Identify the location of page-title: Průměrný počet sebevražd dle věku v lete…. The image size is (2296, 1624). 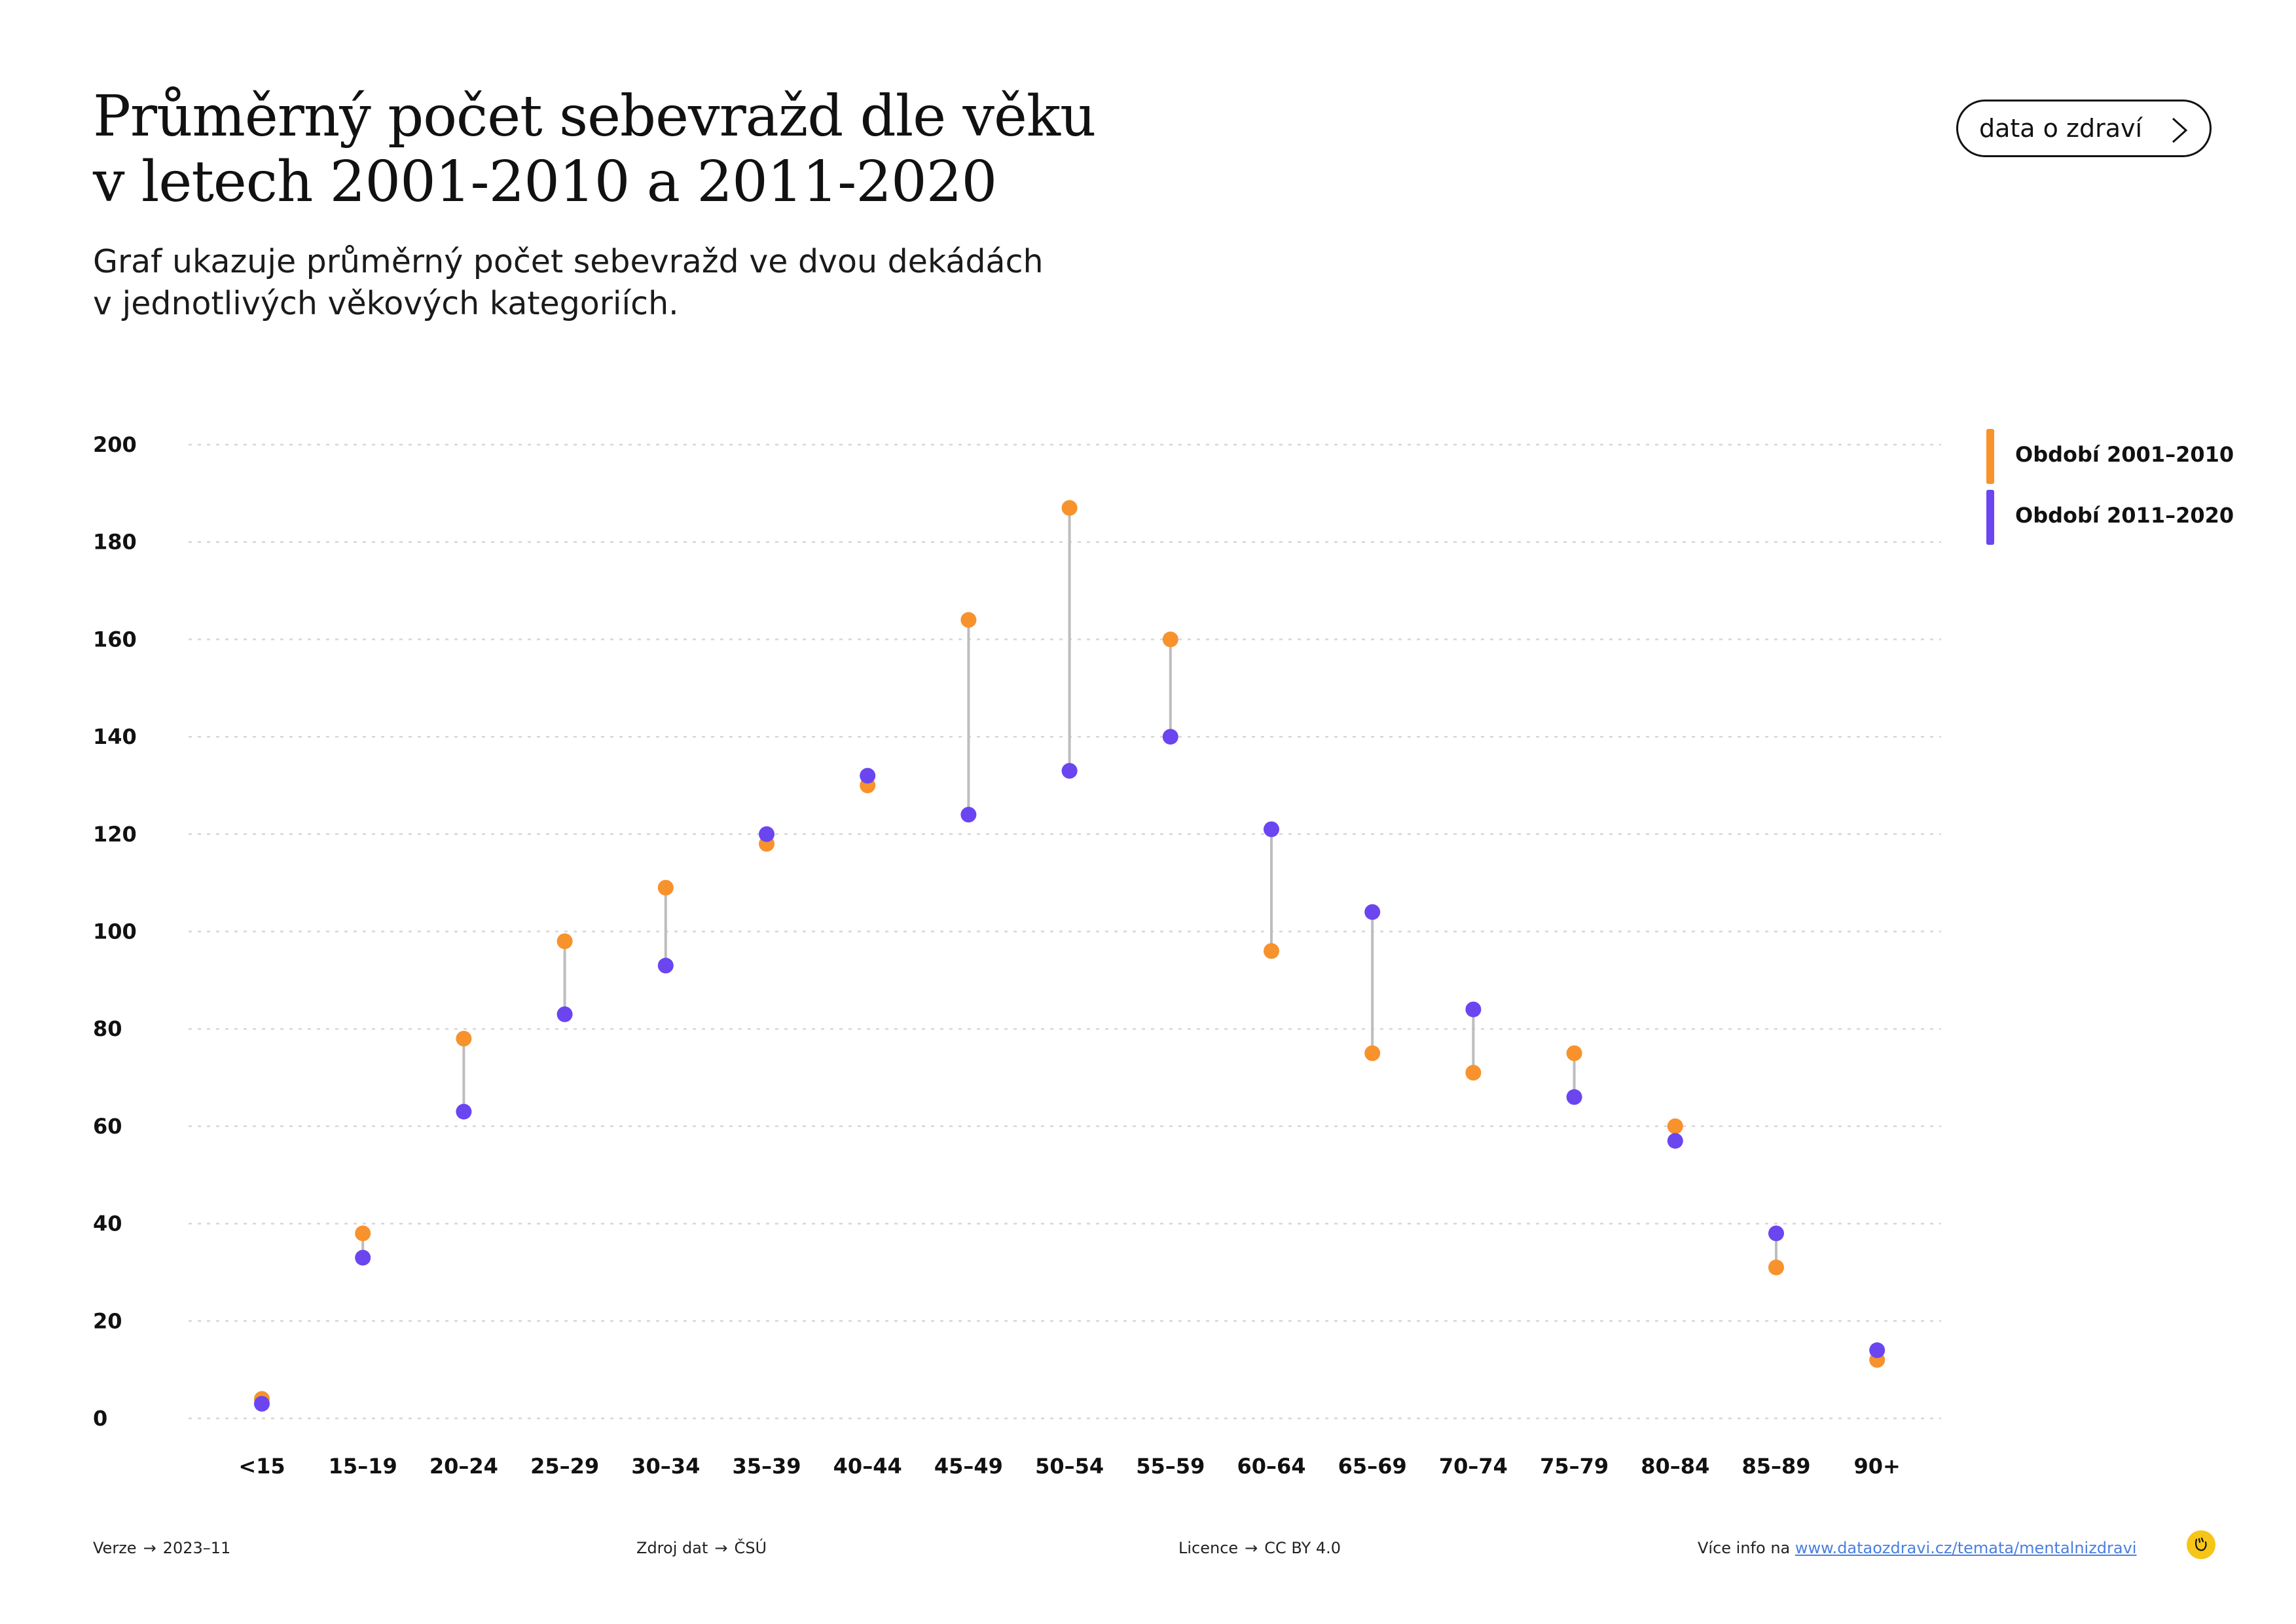
(649, 149).